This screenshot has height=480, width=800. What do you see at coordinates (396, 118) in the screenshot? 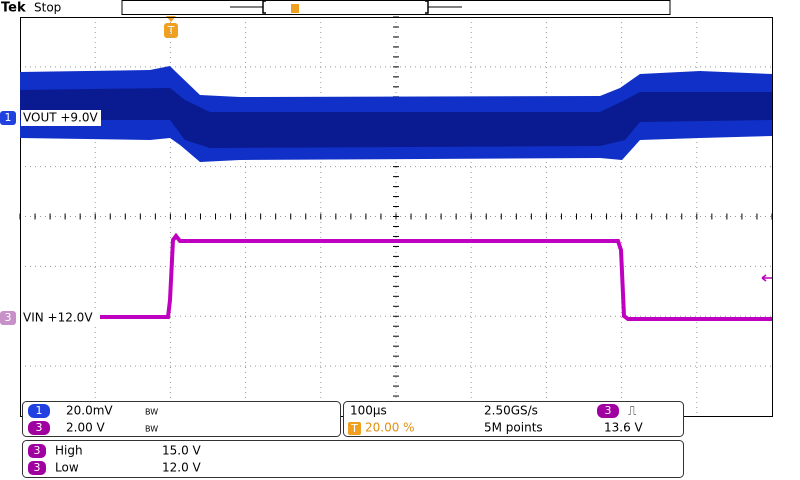
I see `ch1-waveform-core` at bounding box center [396, 118].